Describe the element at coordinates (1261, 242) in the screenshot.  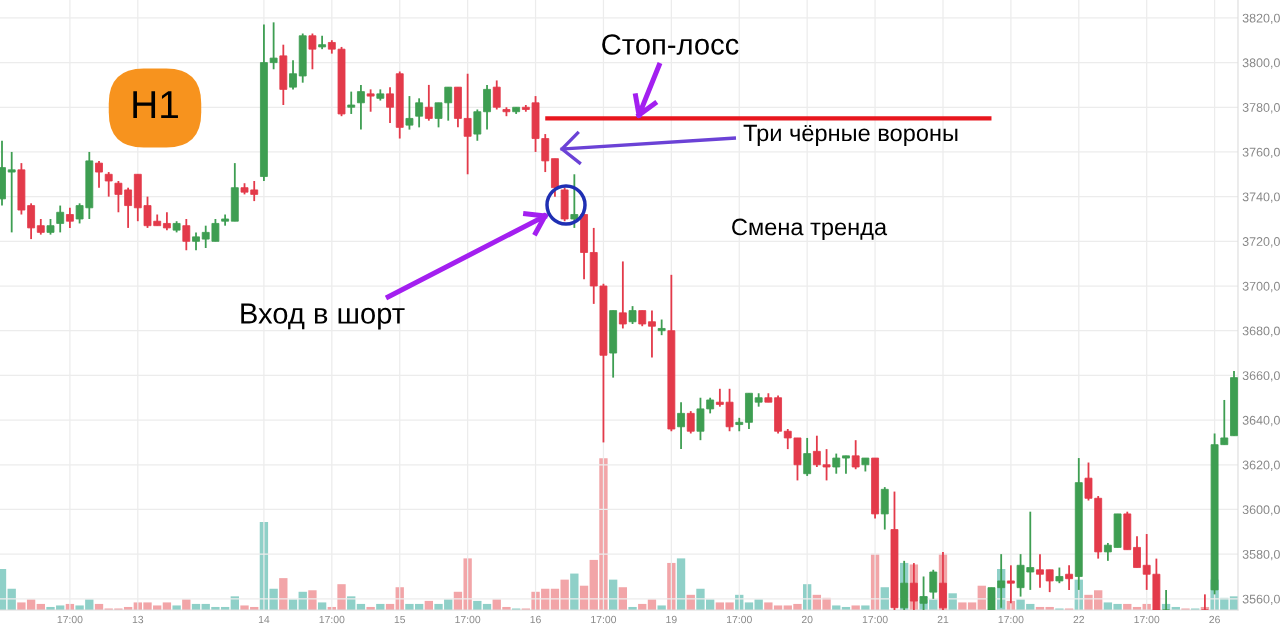
I see `y-tick-label: 3720,0` at that location.